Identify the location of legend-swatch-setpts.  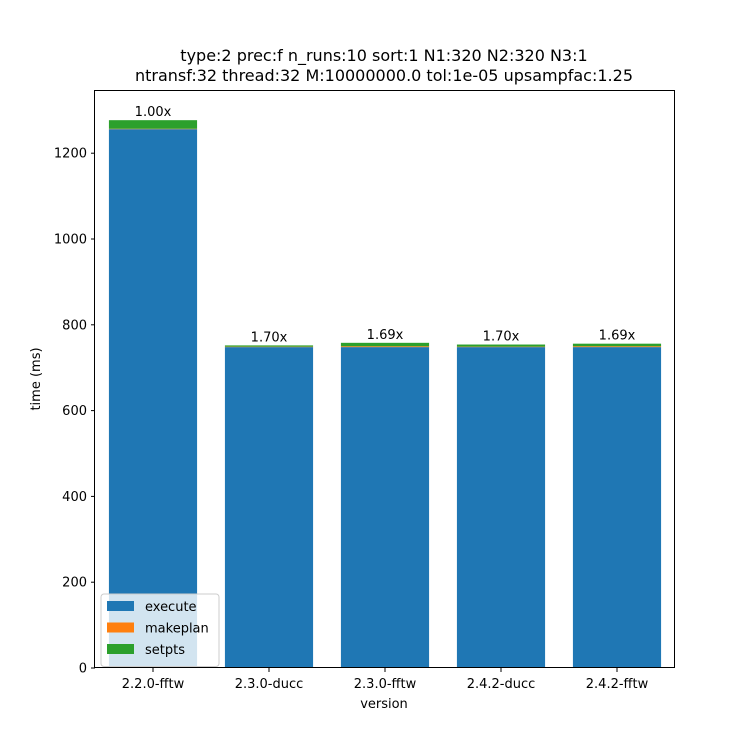
(120, 649).